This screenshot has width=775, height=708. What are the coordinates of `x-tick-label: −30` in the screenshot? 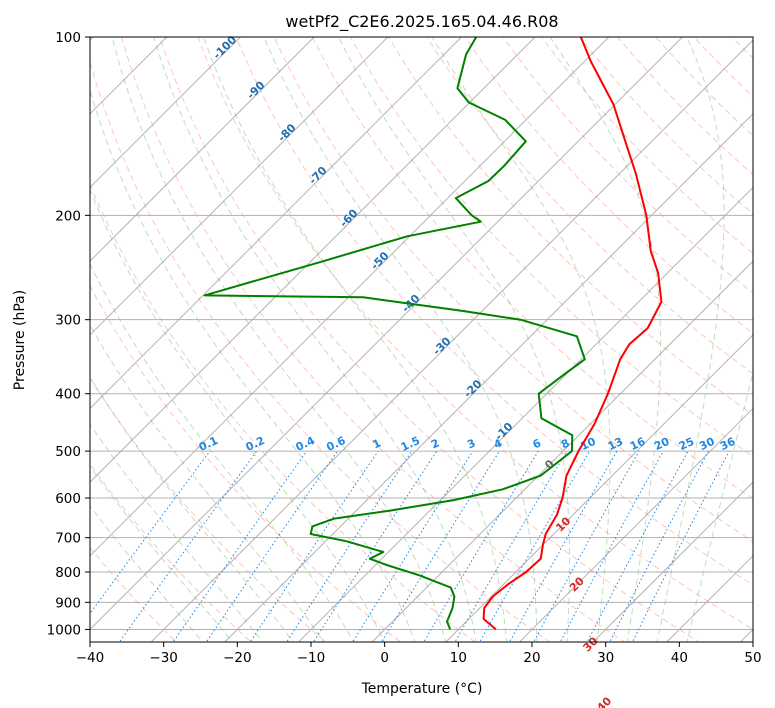 It's located at (163, 658).